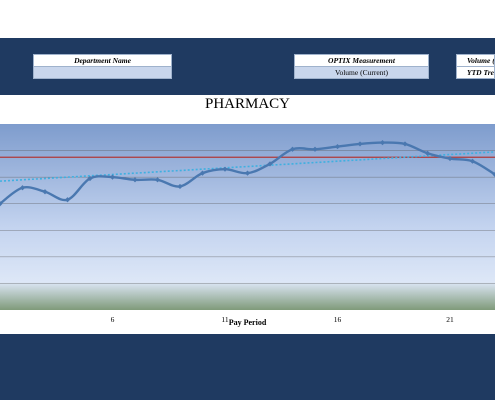 The width and height of the screenshot is (495, 400). I want to click on top-margin, so click(247, 19).